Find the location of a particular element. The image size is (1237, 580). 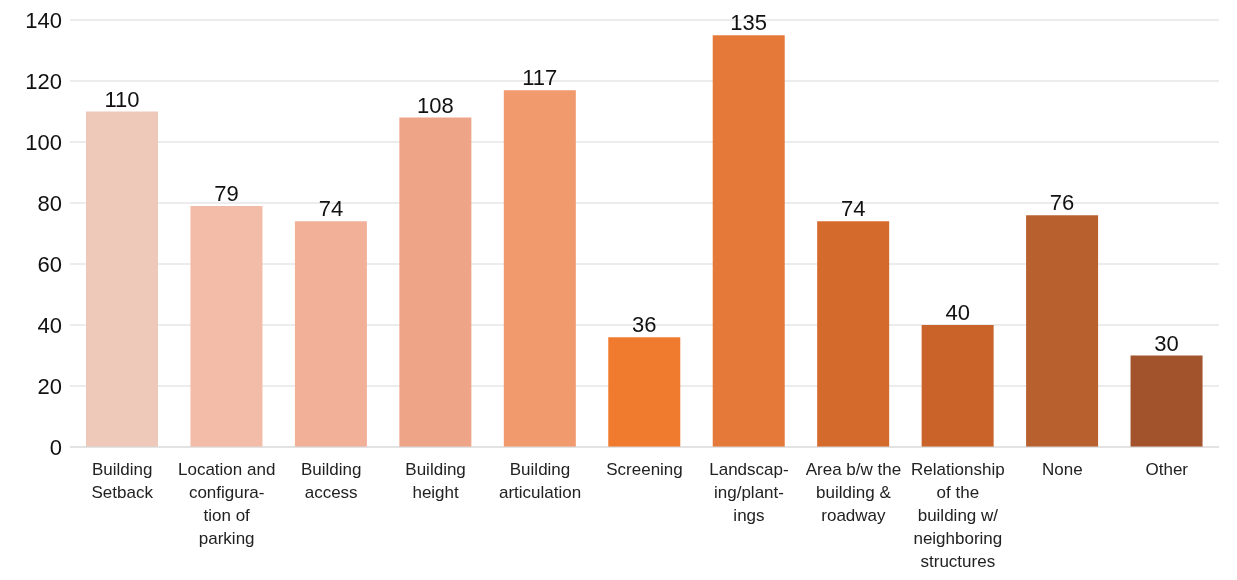

data-label: 36 is located at coordinates (644, 325).